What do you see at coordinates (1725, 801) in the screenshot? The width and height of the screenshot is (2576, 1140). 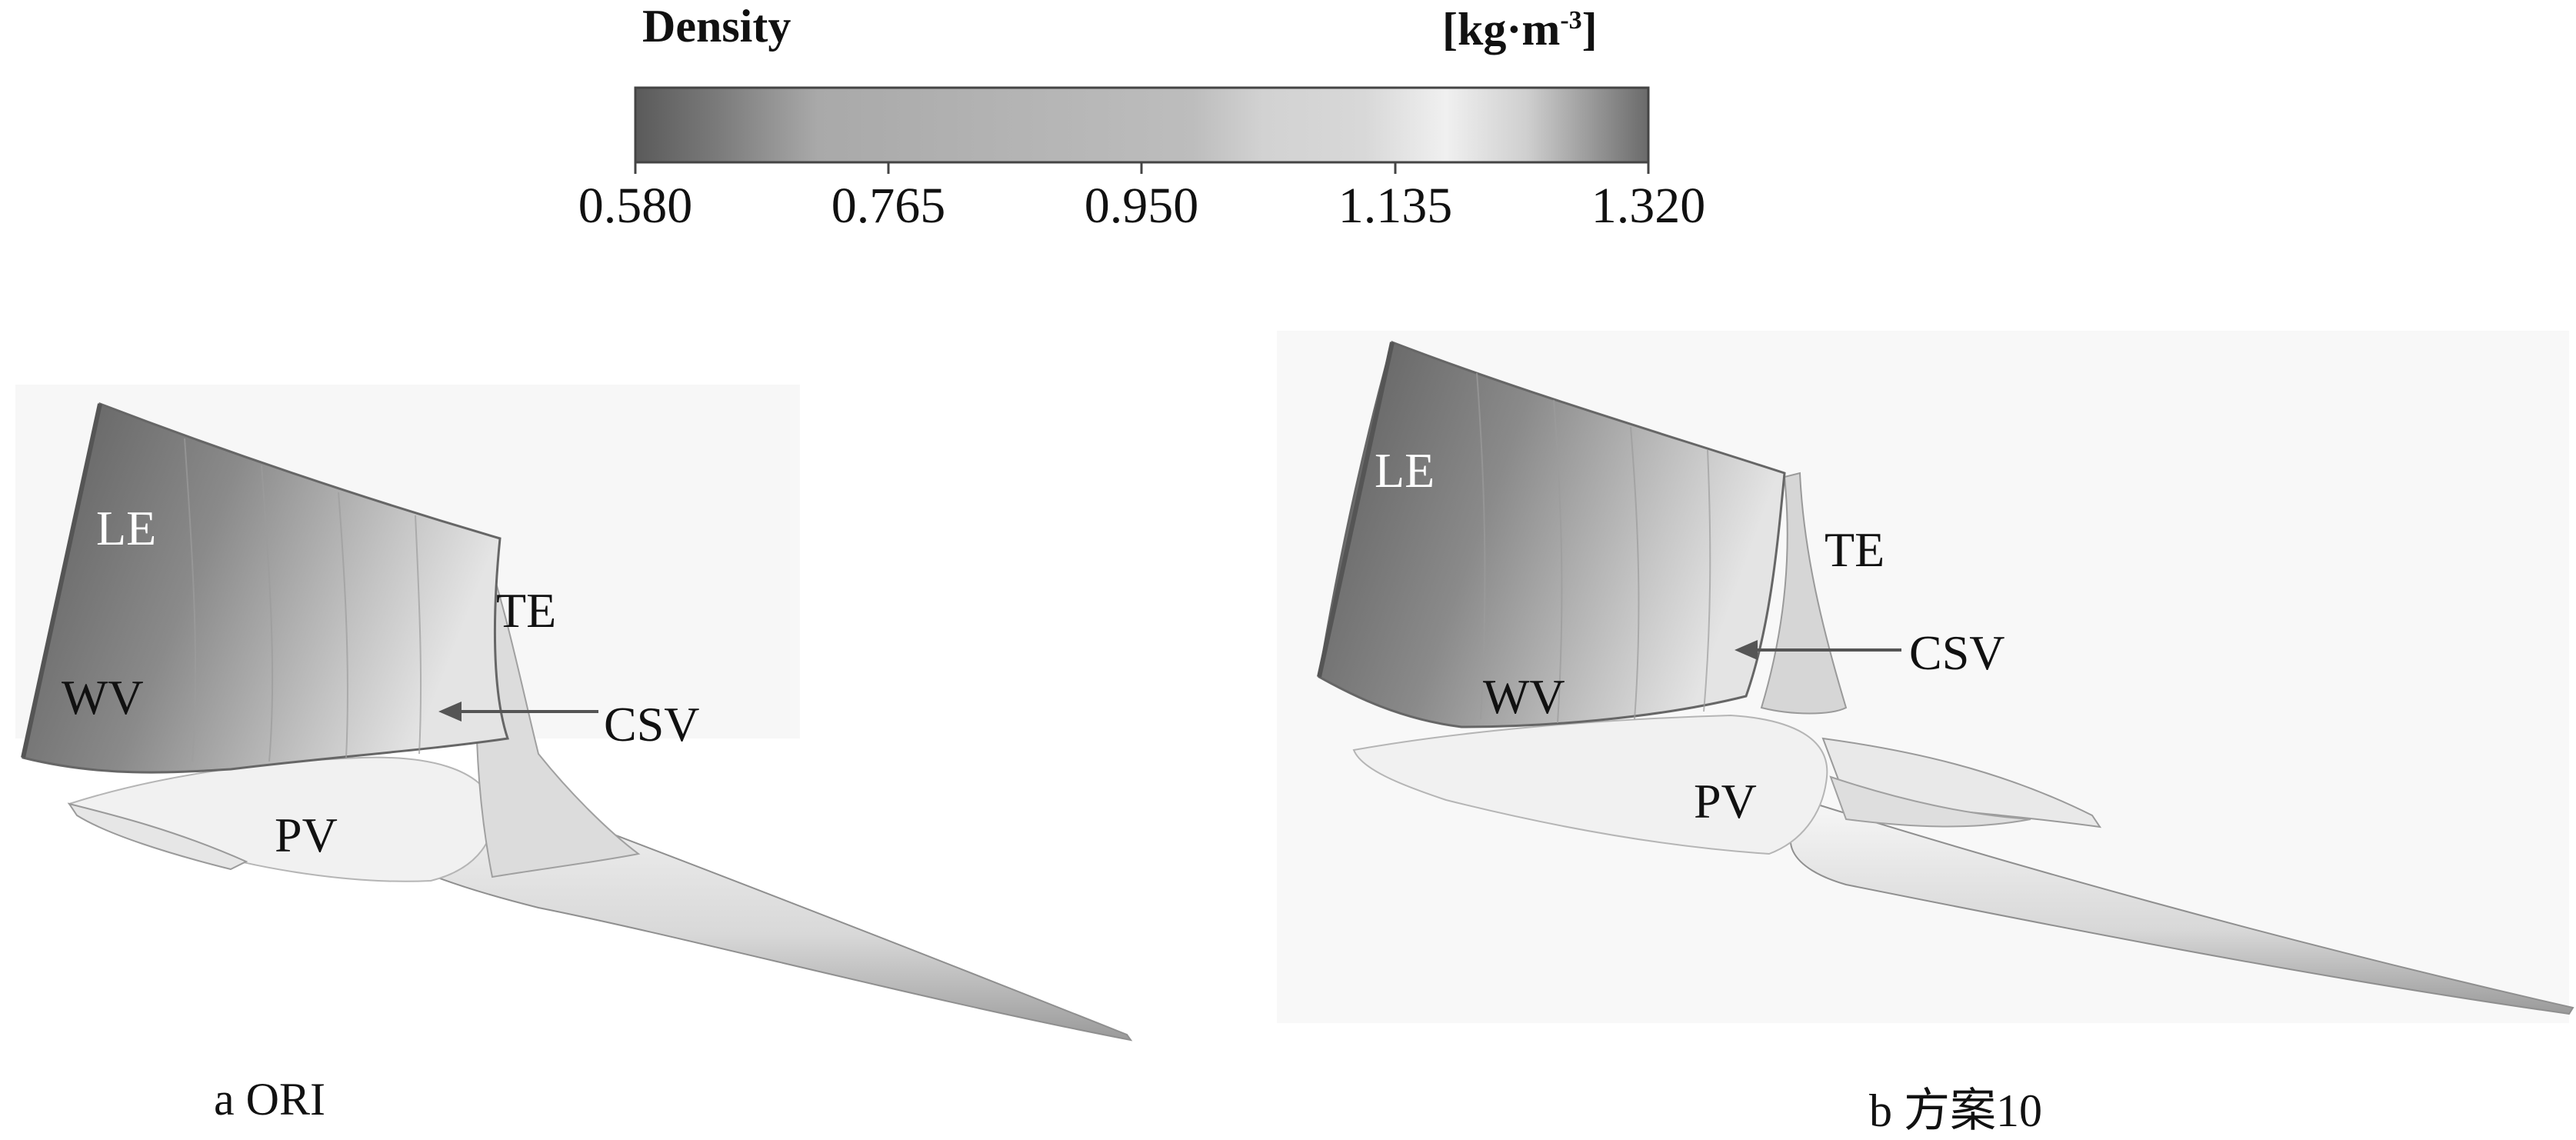 I see `panel-b-label-pv: PV` at bounding box center [1725, 801].